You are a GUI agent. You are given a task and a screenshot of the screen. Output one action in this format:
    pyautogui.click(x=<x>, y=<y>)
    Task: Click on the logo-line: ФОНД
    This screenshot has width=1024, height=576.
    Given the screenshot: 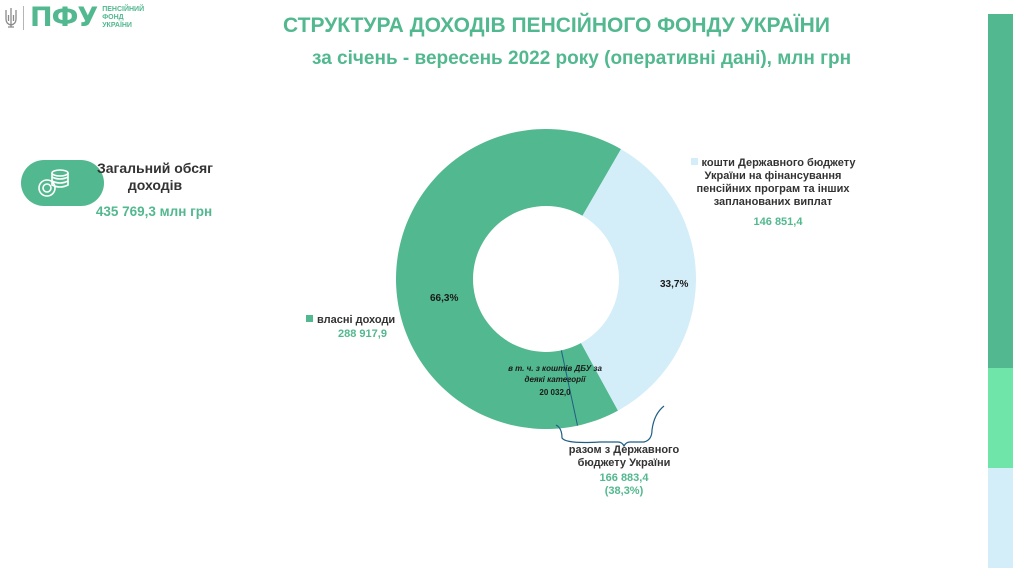 What is the action you would take?
    pyautogui.click(x=113, y=17)
    